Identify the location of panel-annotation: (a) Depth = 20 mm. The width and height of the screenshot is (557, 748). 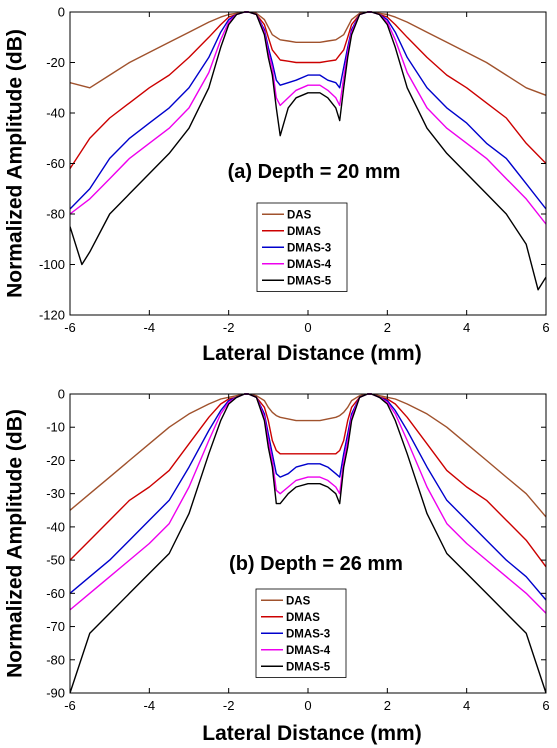
(314, 172).